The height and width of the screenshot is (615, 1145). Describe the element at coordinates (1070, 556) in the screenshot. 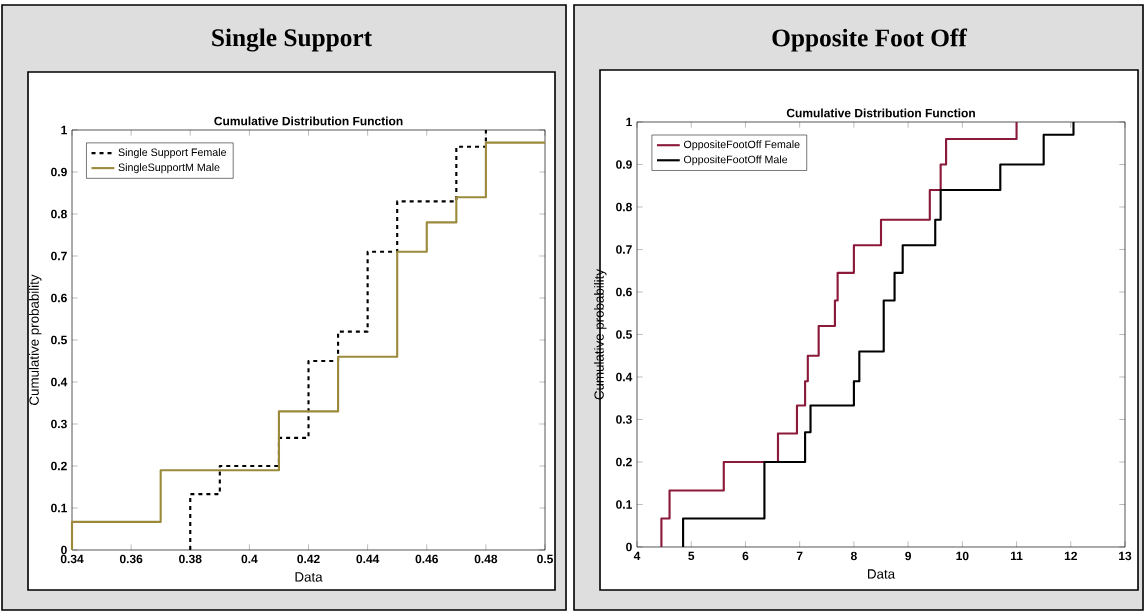

I see `x-tick-label: 12` at that location.